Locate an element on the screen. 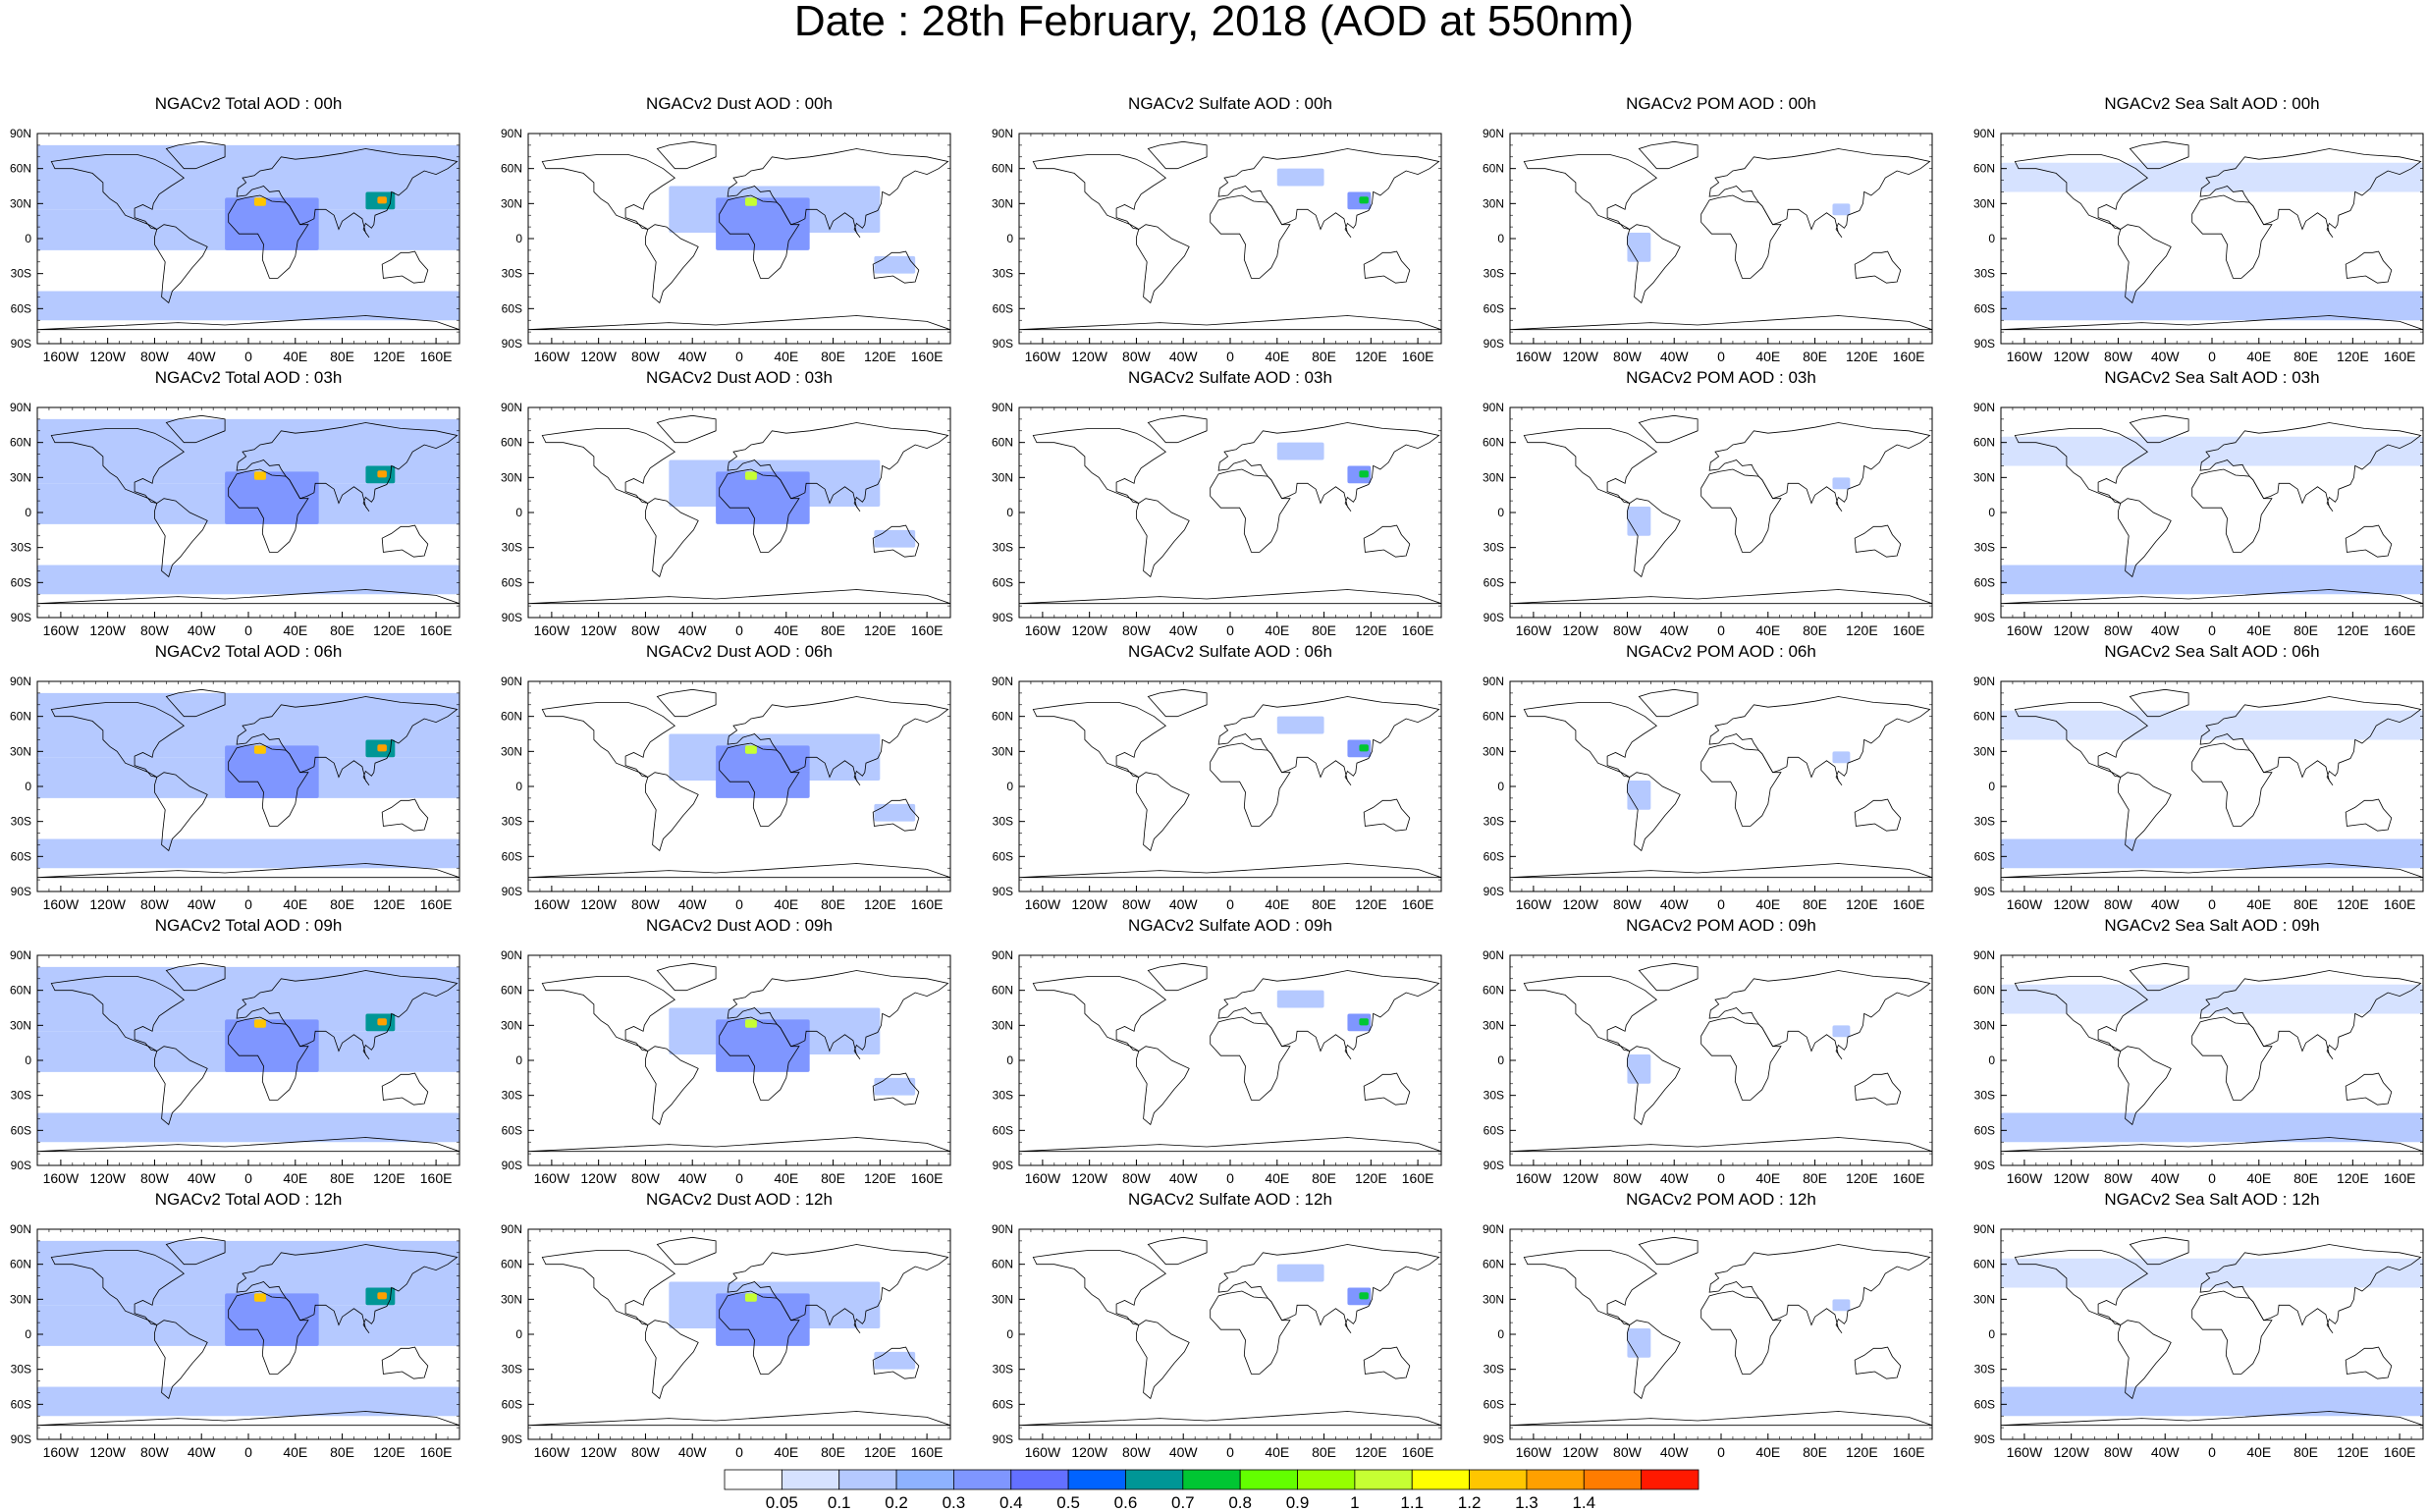 Image resolution: width=2428 pixels, height=1512 pixels. panel-title: NGACv2 Sulfate AOD : 03h is located at coordinates (1230, 377).